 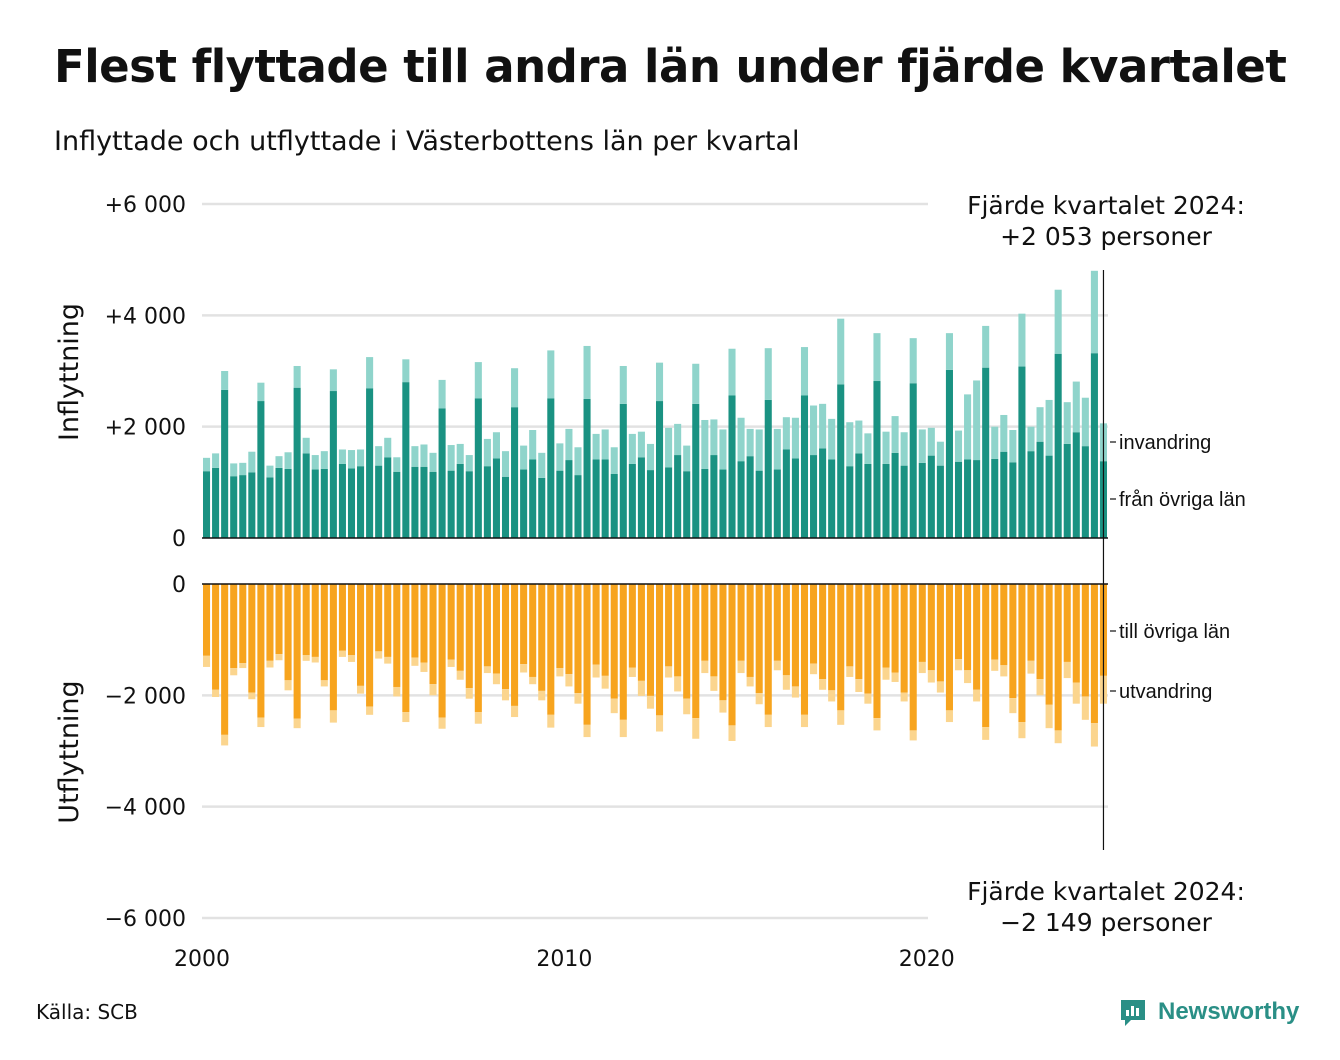 What do you see at coordinates (1133, 1013) in the screenshot?
I see `bar-chart-speech-bubble-icon` at bounding box center [1133, 1013].